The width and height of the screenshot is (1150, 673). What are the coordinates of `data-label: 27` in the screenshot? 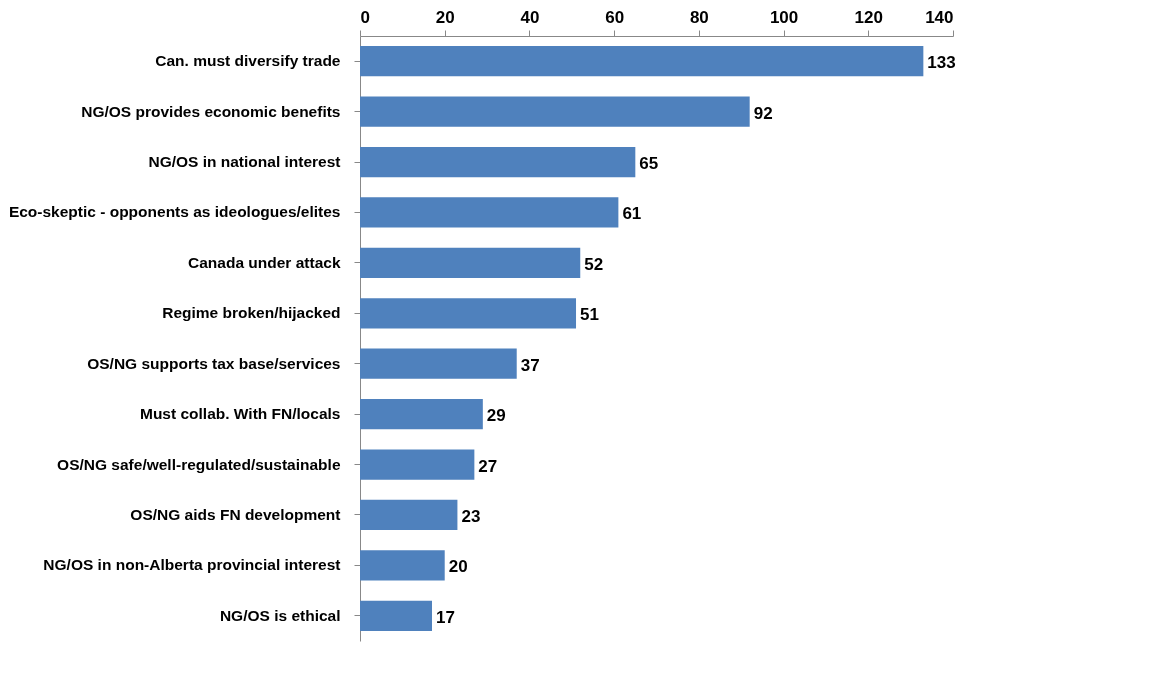 It's located at (488, 466).